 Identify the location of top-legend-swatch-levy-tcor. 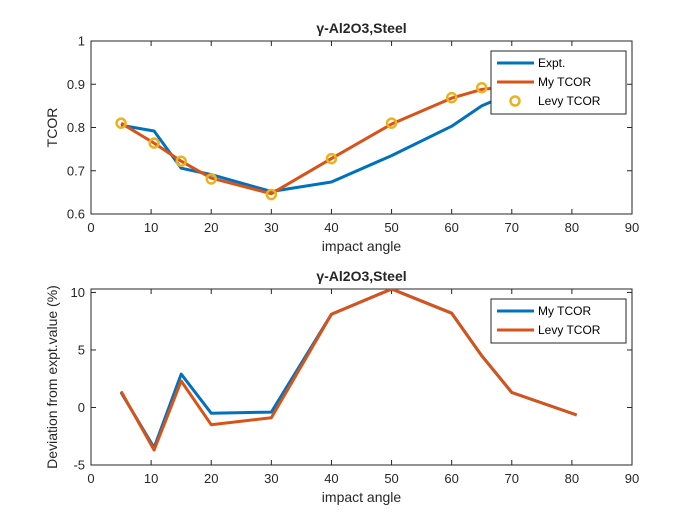
(515, 101).